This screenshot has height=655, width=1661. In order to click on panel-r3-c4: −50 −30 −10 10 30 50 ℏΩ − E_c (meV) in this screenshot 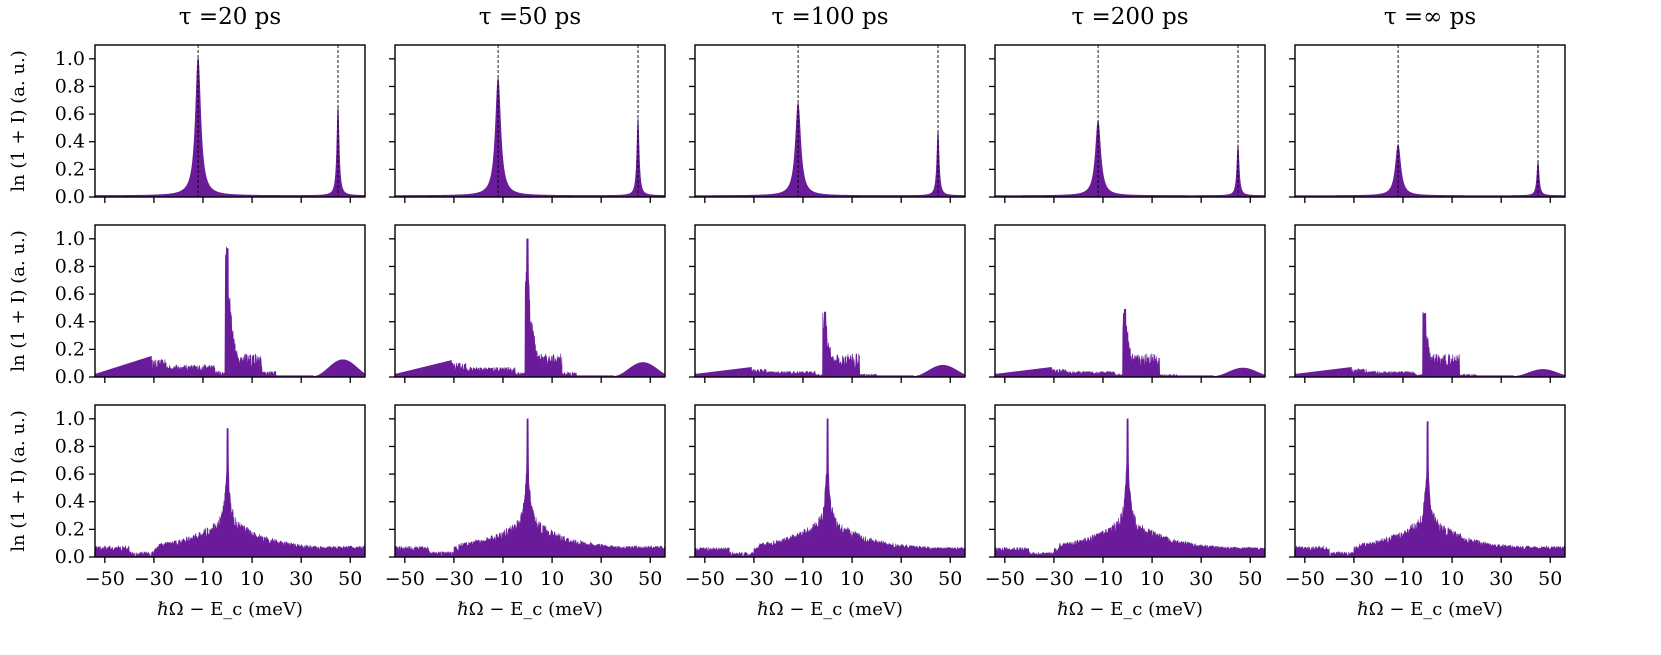, I will do `click(1125, 512)`.